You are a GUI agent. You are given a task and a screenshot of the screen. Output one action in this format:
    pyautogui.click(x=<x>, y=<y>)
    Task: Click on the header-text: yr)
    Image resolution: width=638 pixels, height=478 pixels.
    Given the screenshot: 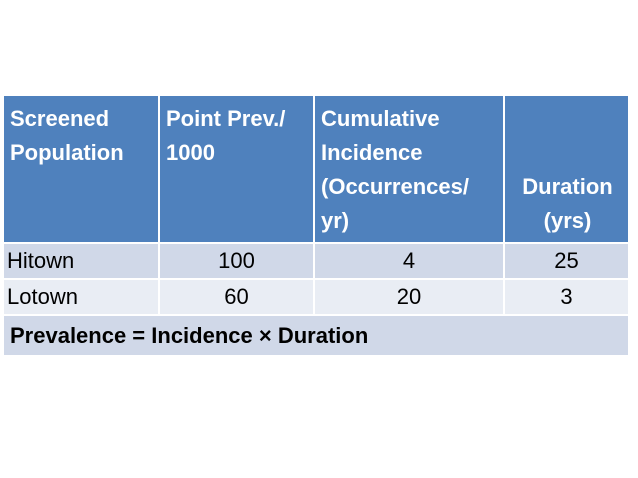 What is the action you would take?
    pyautogui.click(x=335, y=220)
    